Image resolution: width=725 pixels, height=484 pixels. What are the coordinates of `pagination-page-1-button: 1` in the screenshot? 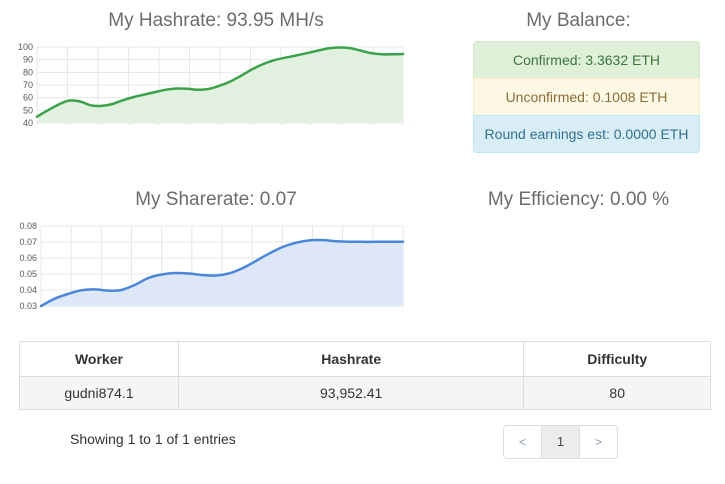 It's located at (560, 442).